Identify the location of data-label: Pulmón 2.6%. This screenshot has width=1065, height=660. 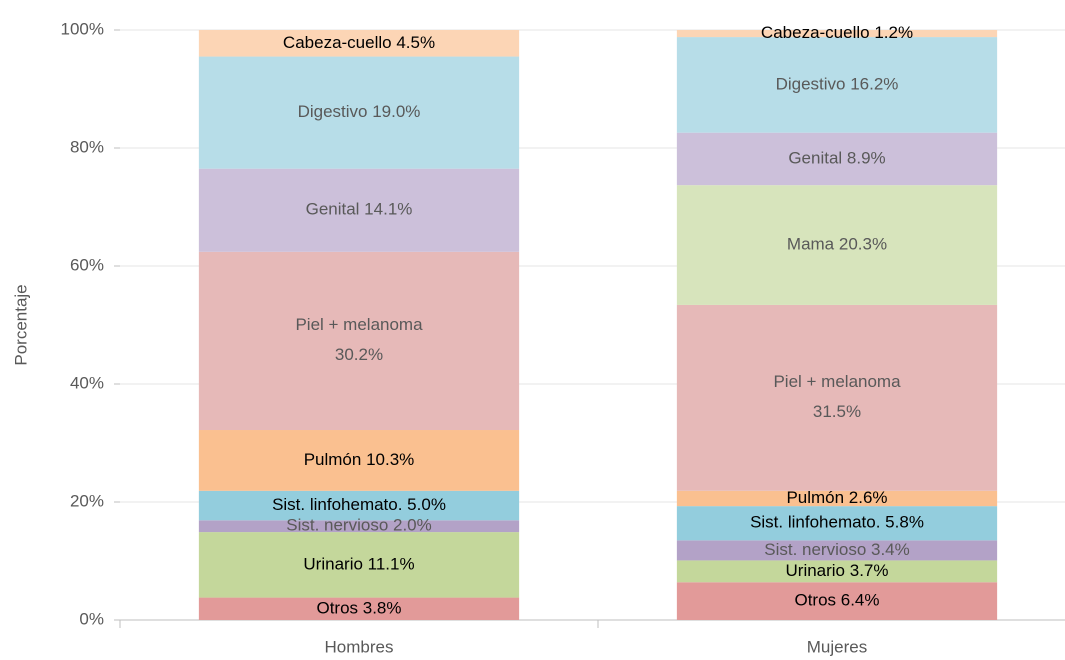
(836, 497).